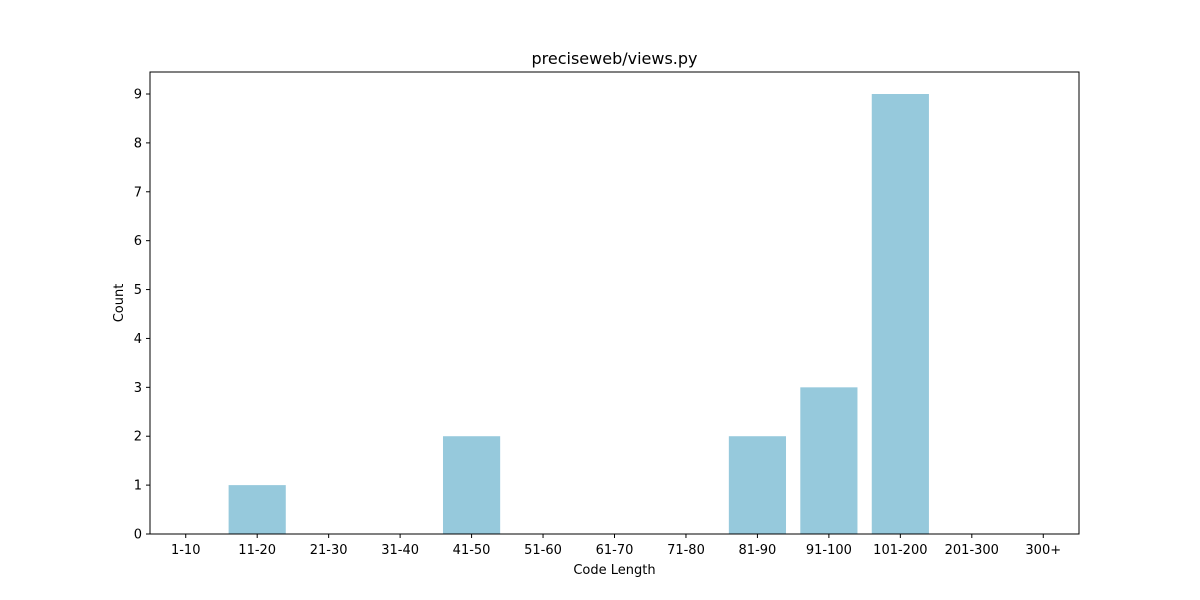 This screenshot has width=1200, height=600. I want to click on x-tick-label: 1-10, so click(186, 550).